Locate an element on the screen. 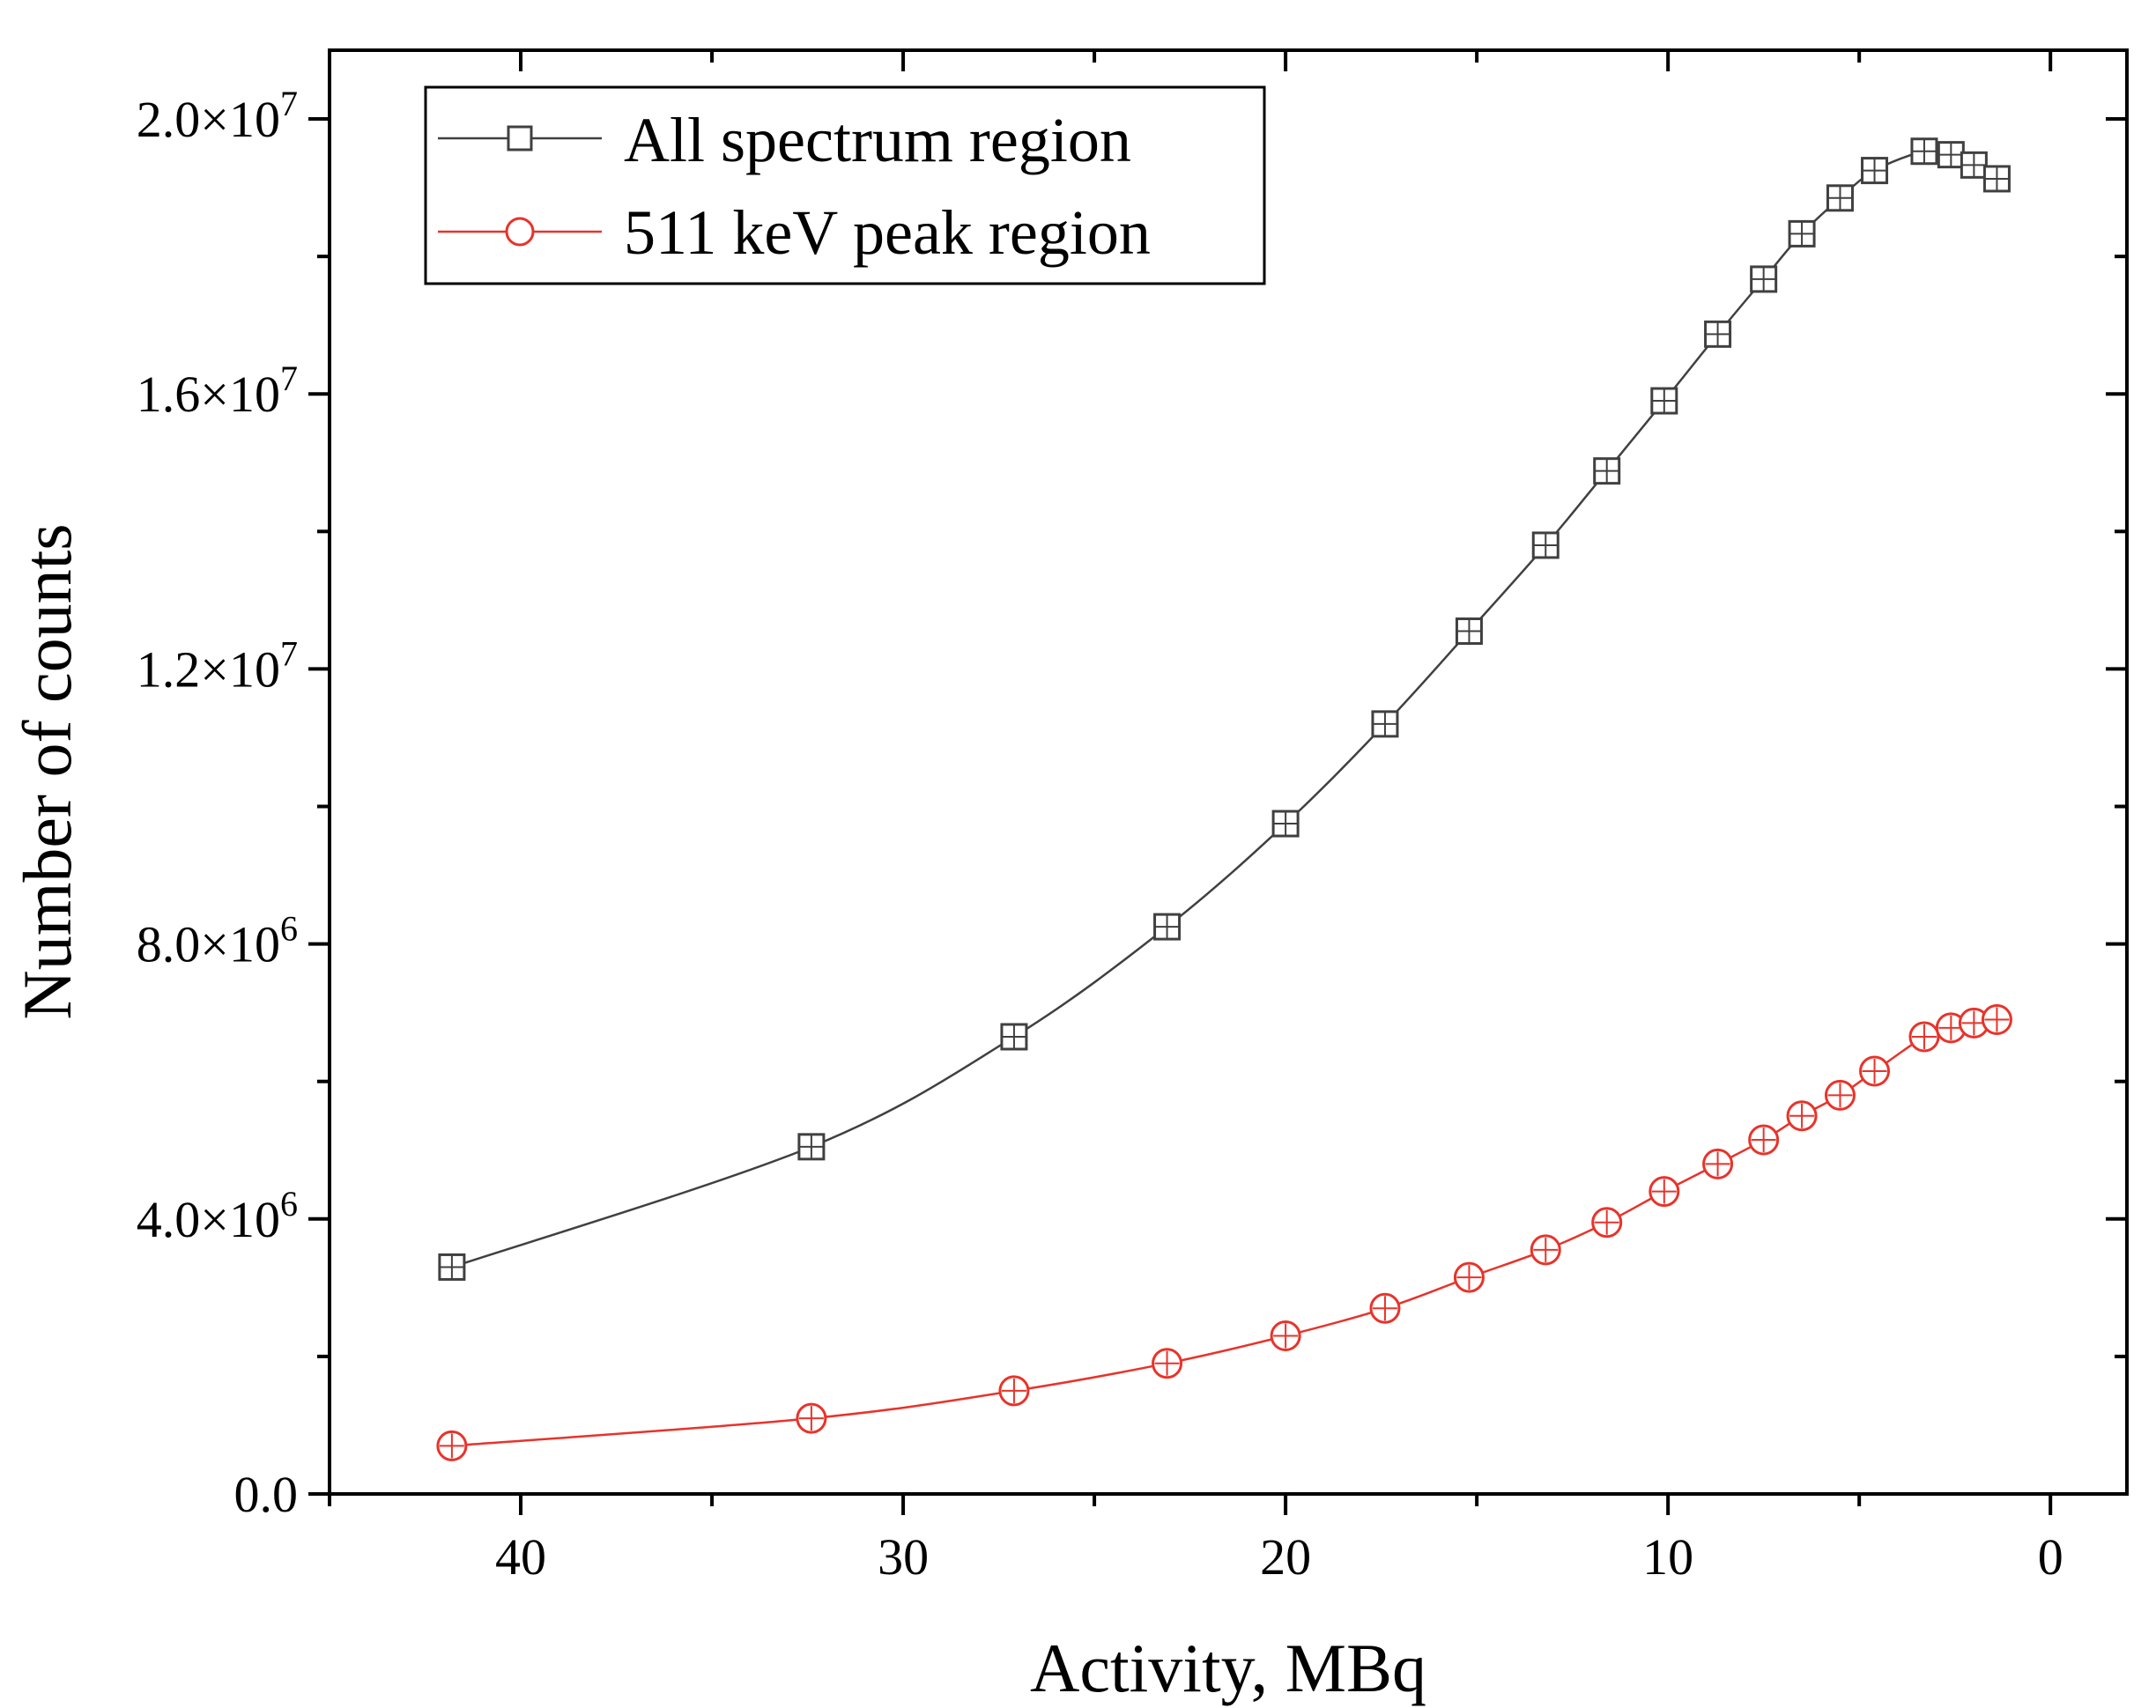  legend-label-511-kev: 511 keV peak region is located at coordinates (887, 233).